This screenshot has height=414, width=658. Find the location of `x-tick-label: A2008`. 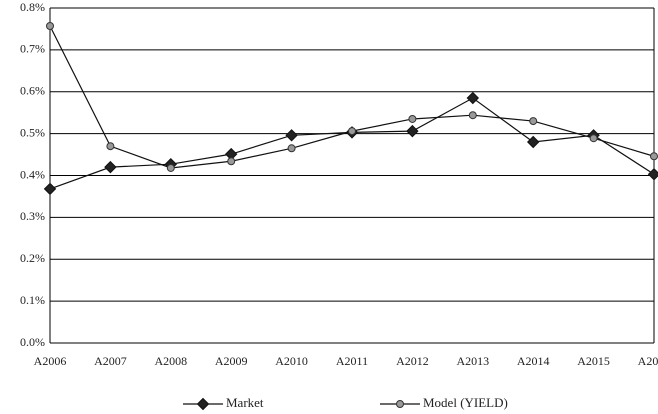

x-tick-label: A2008 is located at coordinates (170, 361).